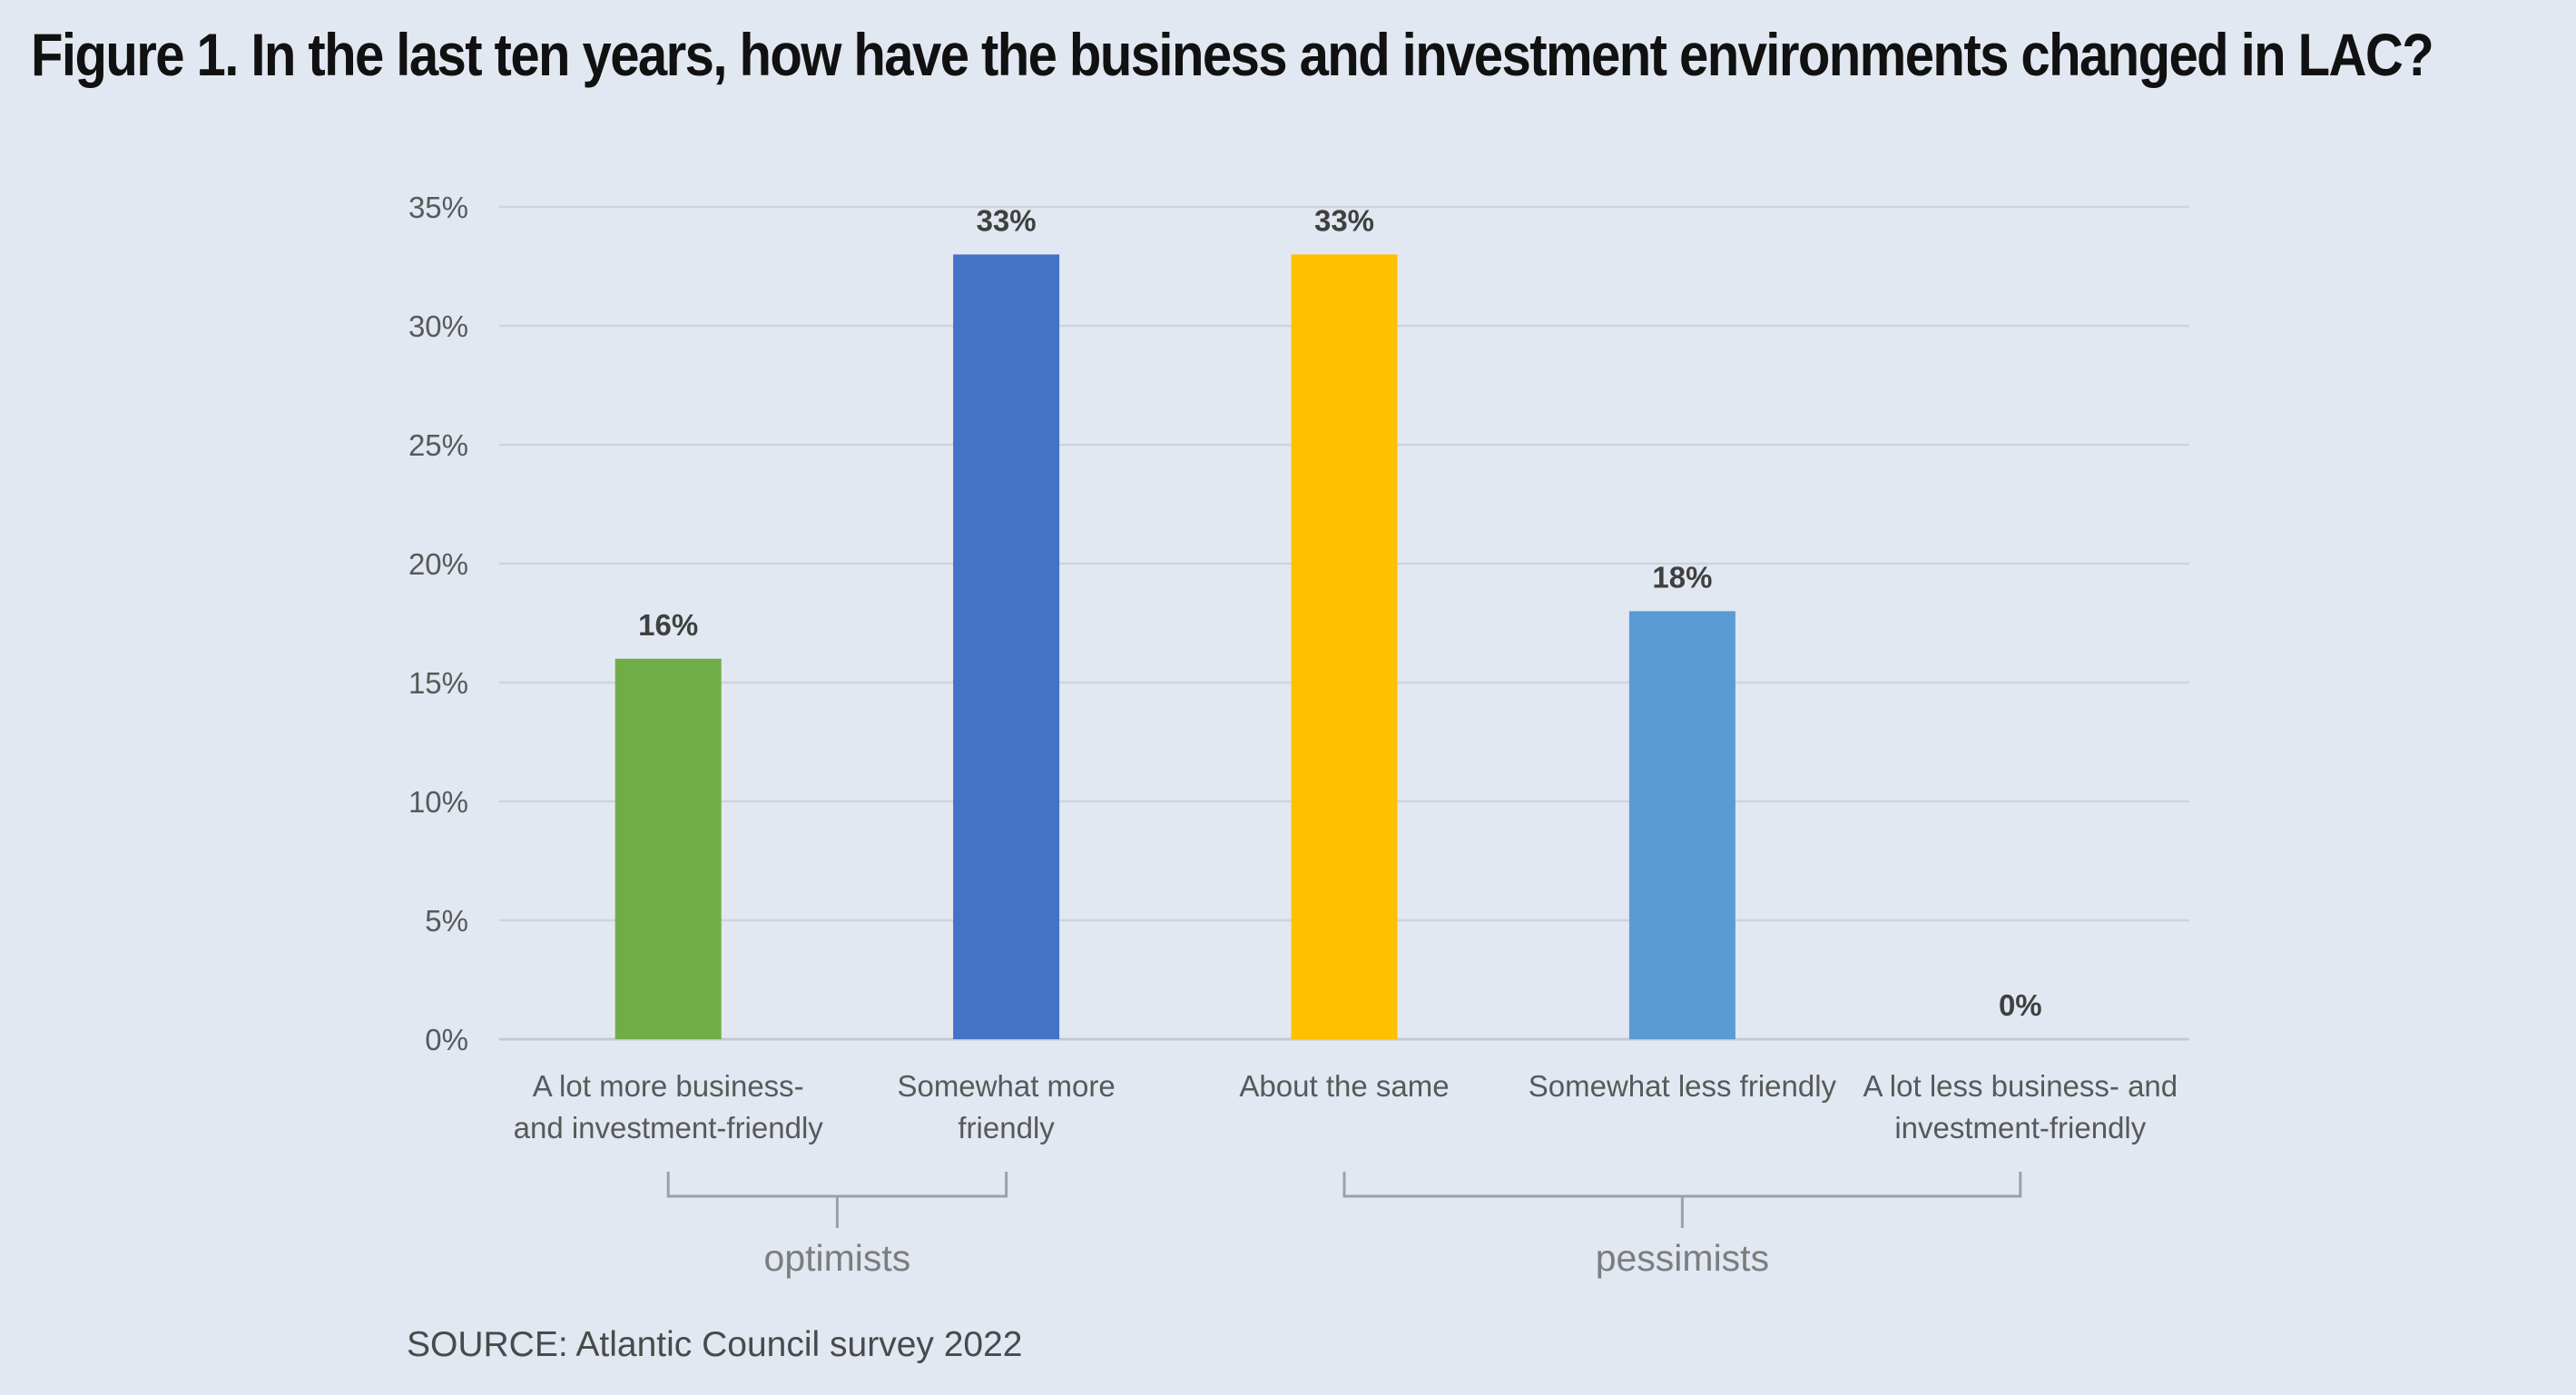 The height and width of the screenshot is (1395, 2576). I want to click on source-prefix: SOURCE:, so click(487, 1344).